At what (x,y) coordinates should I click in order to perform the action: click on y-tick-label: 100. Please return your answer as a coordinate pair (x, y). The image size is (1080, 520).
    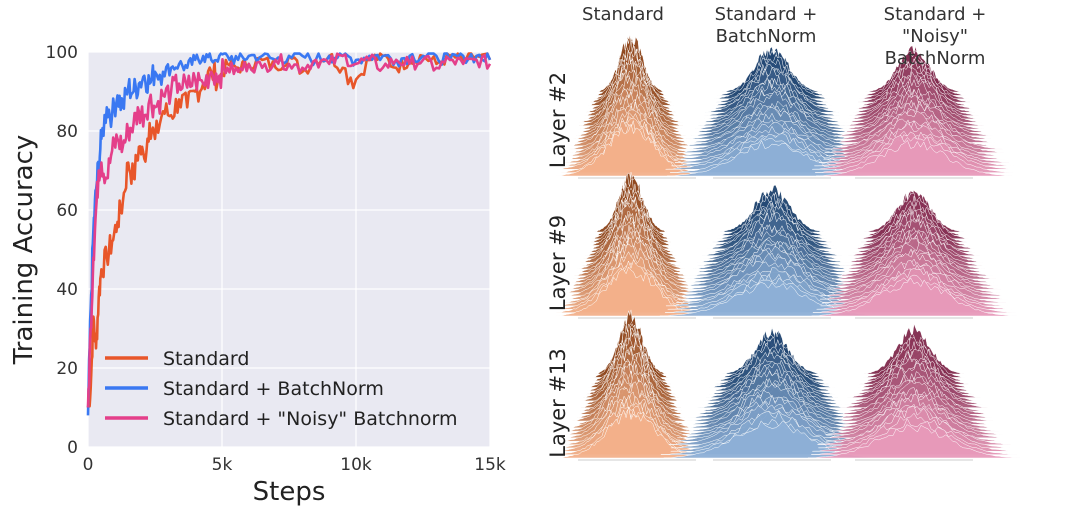
    Looking at the image, I should click on (62, 53).